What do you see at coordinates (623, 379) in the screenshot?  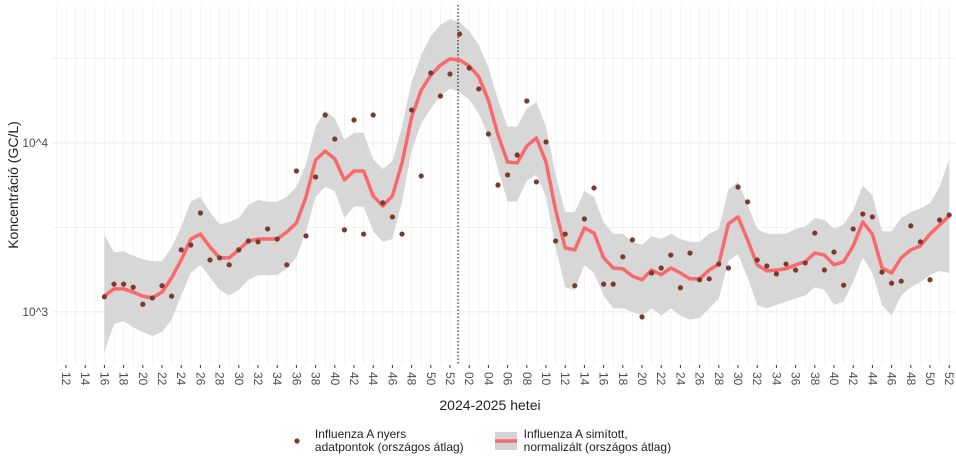 I see `x-tick-label: 18` at bounding box center [623, 379].